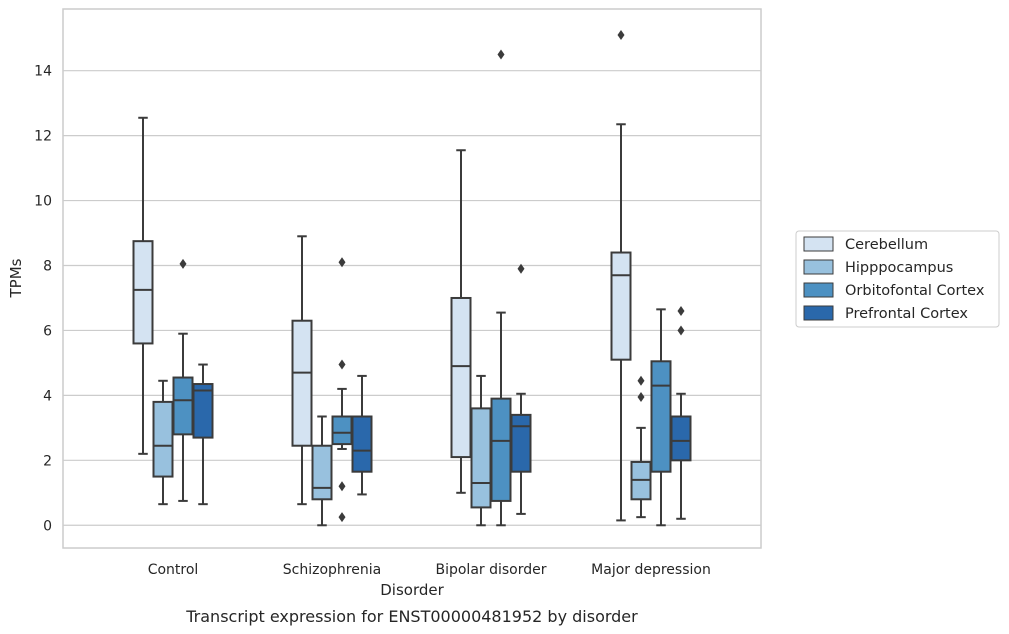 The image size is (1009, 634). I want to click on y-tick-label: 10, so click(43, 202).